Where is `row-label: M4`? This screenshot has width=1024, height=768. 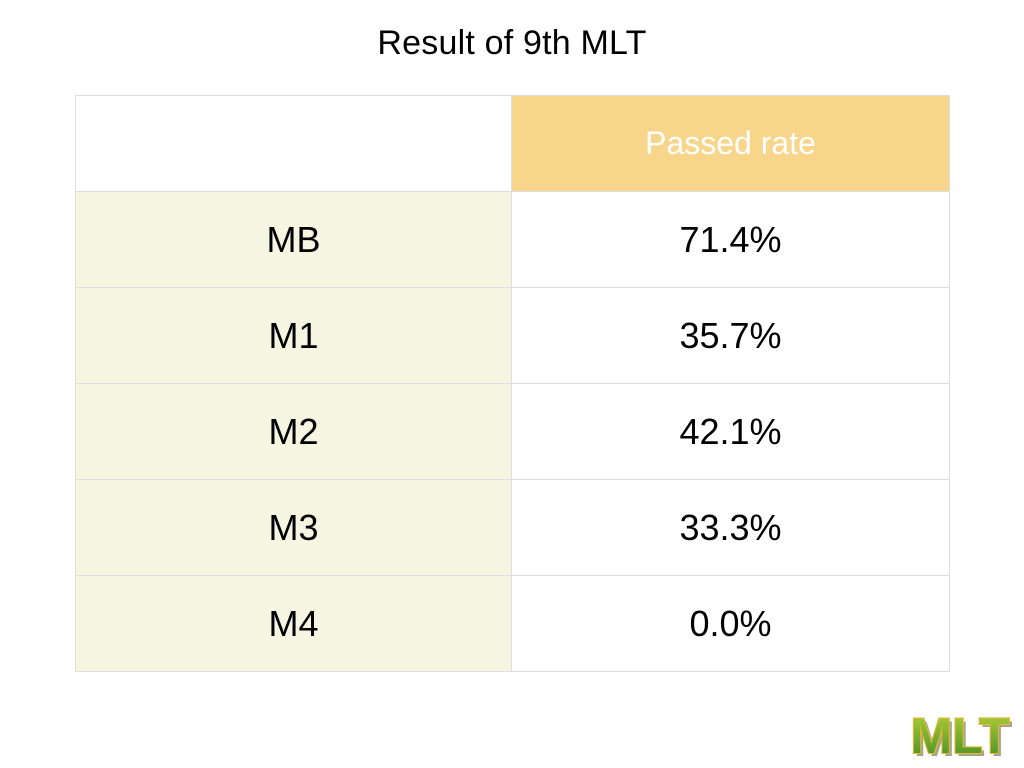 row-label: M4 is located at coordinates (293, 623).